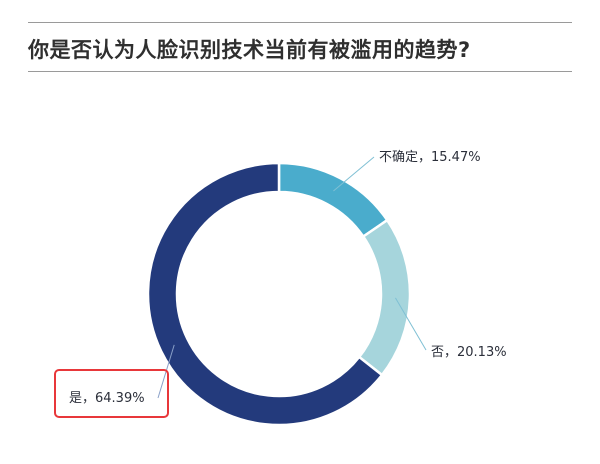 Image resolution: width=600 pixels, height=464 pixels. I want to click on highlight-box, so click(111, 393).